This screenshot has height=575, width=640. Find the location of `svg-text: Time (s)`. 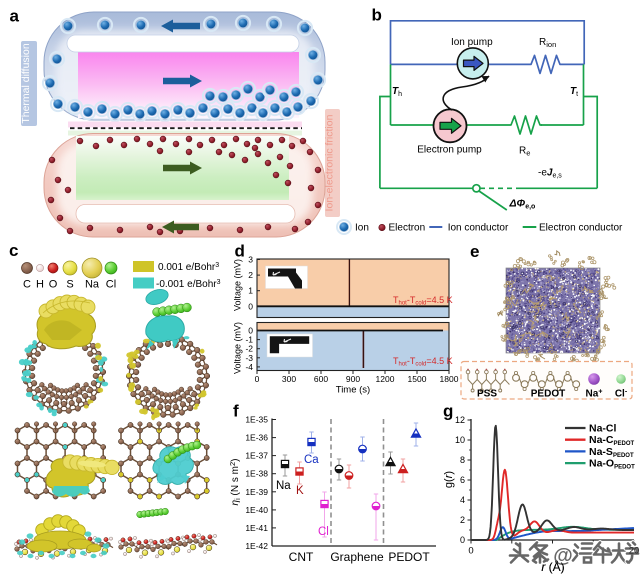

svg-text: Time (s) is located at coordinates (353, 390).